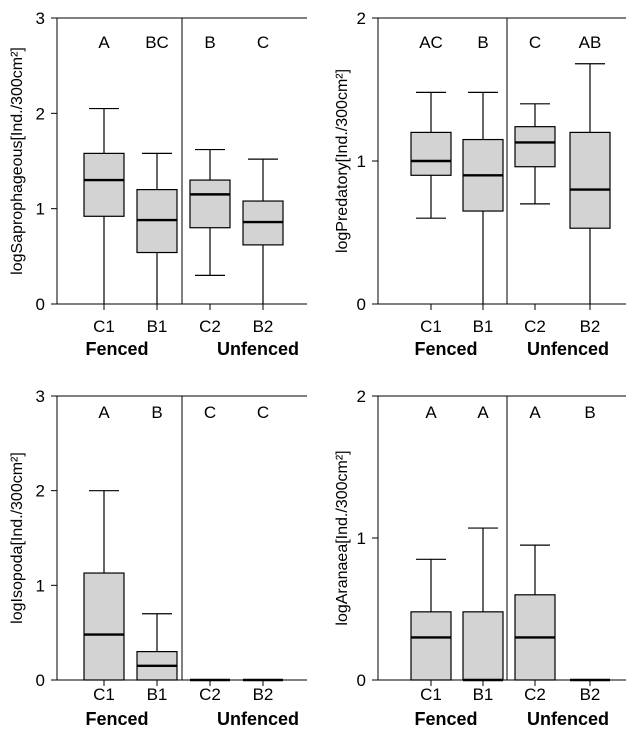  Describe the element at coordinates (431, 42) in the screenshot. I see `significance-letter: AC` at that location.